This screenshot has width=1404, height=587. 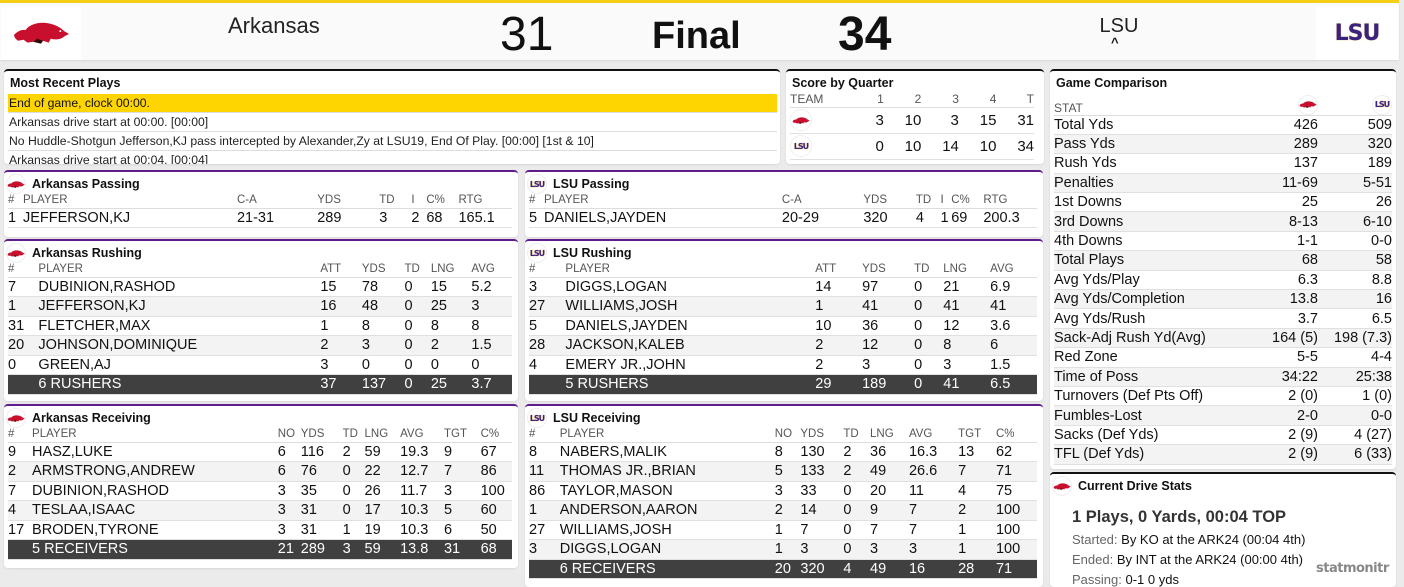 What do you see at coordinates (179, 384) in the screenshot?
I see `total-cell: 6 RUSHERS` at bounding box center [179, 384].